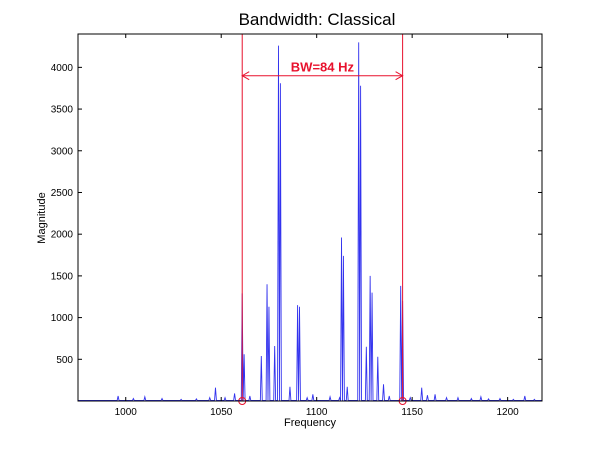 Image resolution: width=600 pixels, height=450 pixels. Describe the element at coordinates (399, 76) in the screenshot. I see `bandwidth-arrowhead-right` at that location.